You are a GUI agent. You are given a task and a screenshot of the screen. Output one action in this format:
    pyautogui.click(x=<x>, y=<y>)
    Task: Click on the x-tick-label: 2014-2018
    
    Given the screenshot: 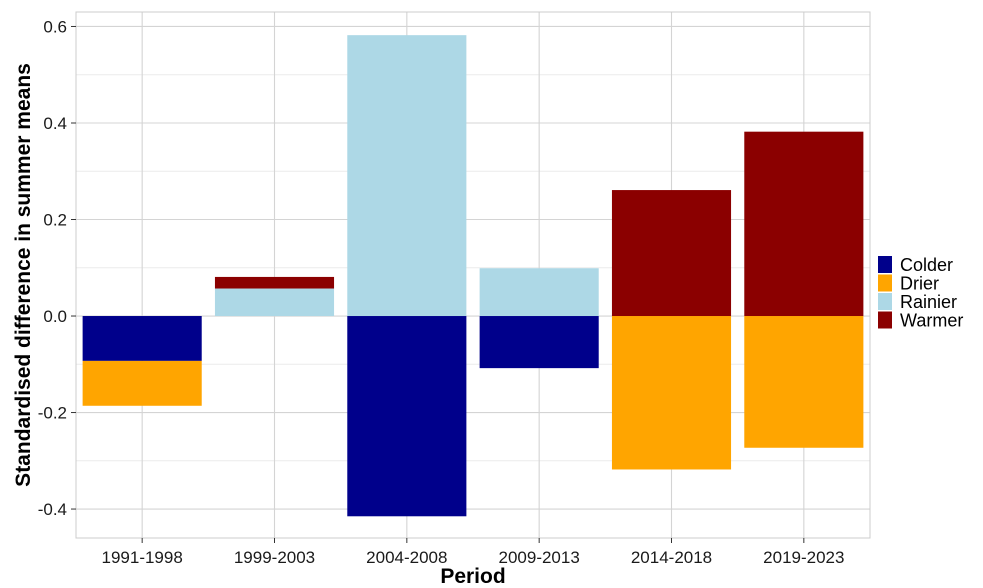 What is the action you would take?
    pyautogui.click(x=671, y=557)
    